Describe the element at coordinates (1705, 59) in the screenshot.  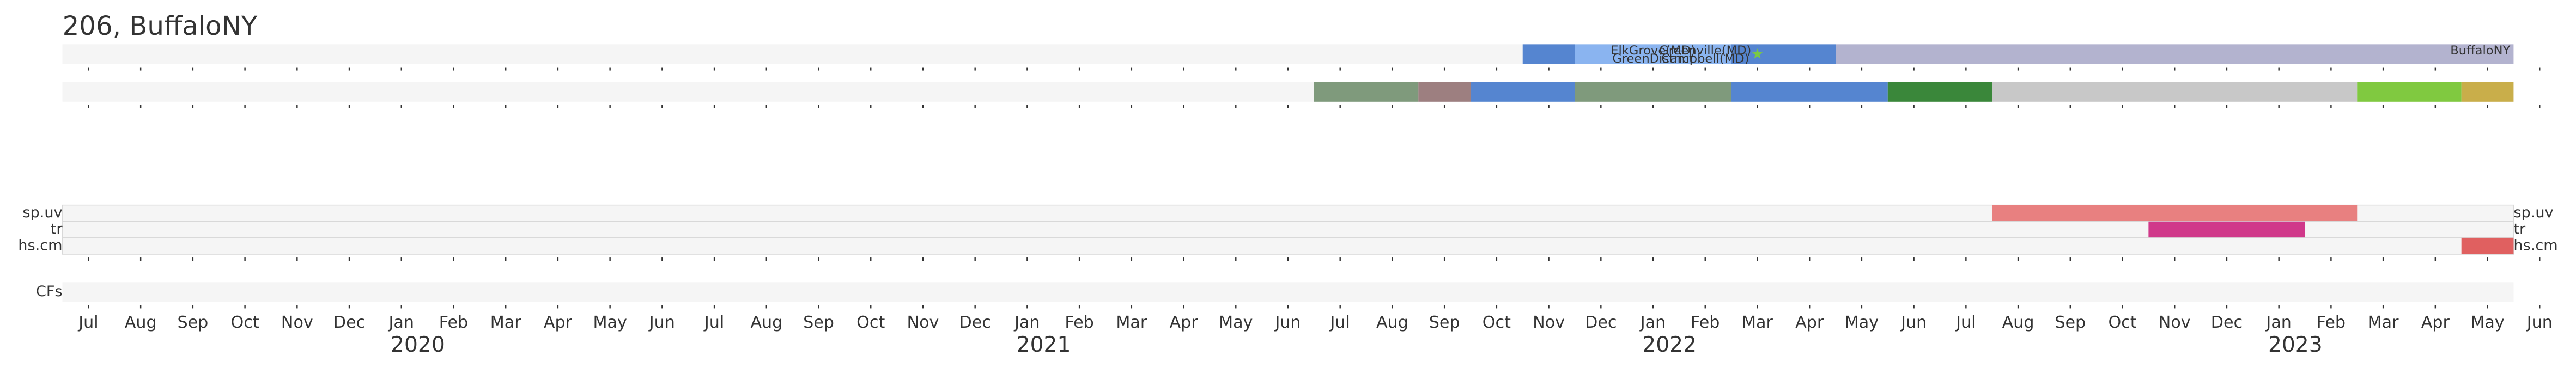
I see `annotation: Campbell(MD)` at that location.